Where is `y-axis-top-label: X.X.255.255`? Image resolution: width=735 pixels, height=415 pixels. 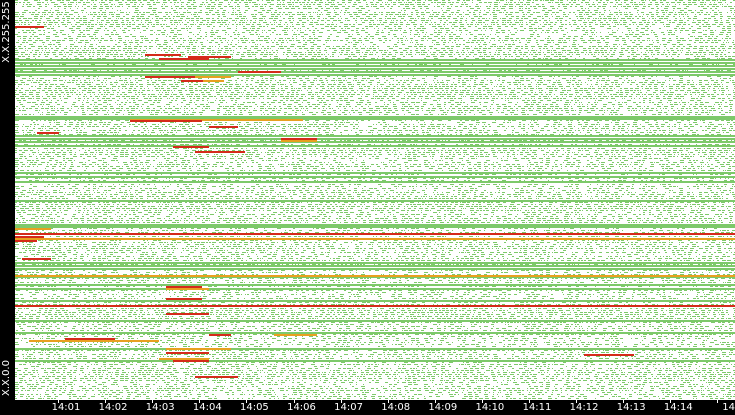
y-axis-top-label: X.X.255.255 is located at coordinates (6, 32).